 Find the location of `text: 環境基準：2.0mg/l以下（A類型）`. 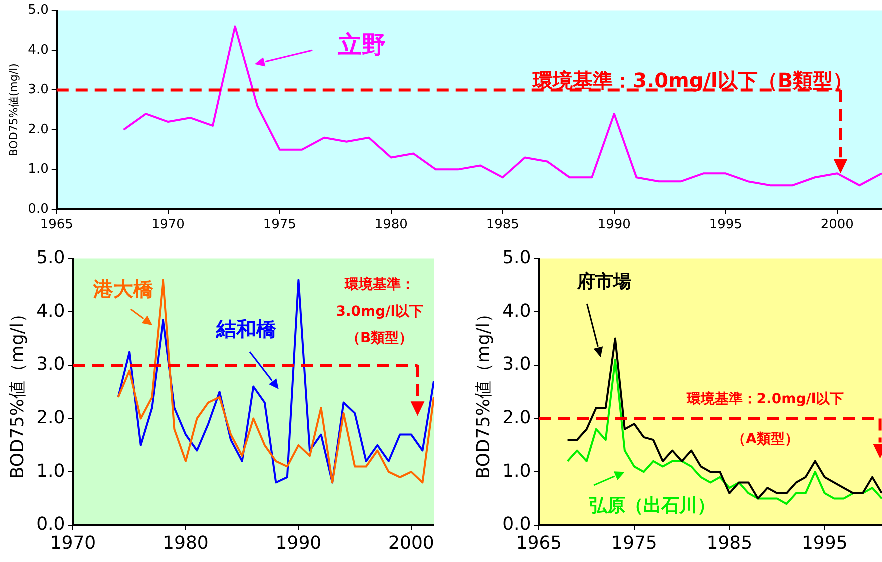

text: 環境基準：2.0mg/l以下（A類型） is located at coordinates (765, 420).